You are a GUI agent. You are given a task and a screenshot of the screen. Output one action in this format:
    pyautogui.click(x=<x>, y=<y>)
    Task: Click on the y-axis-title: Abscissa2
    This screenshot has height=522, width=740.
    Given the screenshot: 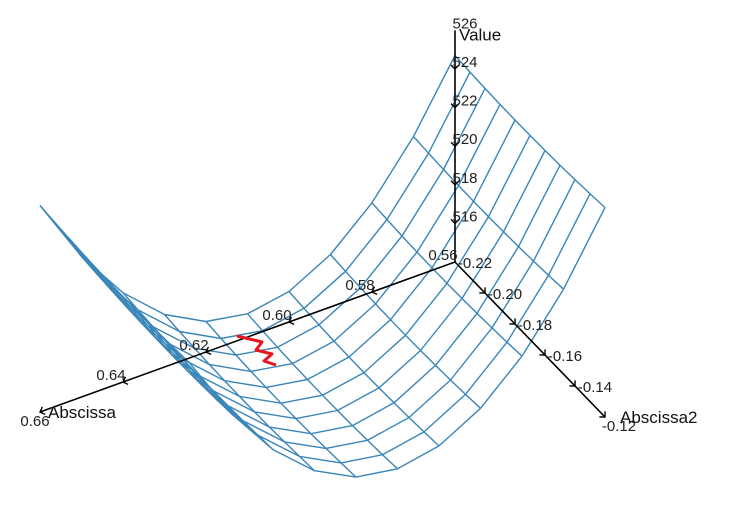 What is the action you would take?
    pyautogui.click(x=658, y=417)
    